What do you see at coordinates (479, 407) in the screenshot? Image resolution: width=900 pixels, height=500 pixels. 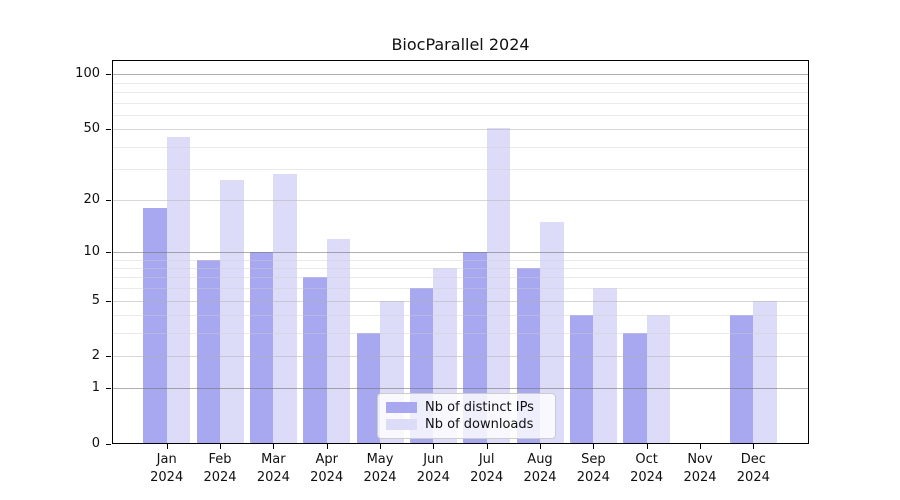 I see `legend-label: Nb of distinct IPs` at bounding box center [479, 407].